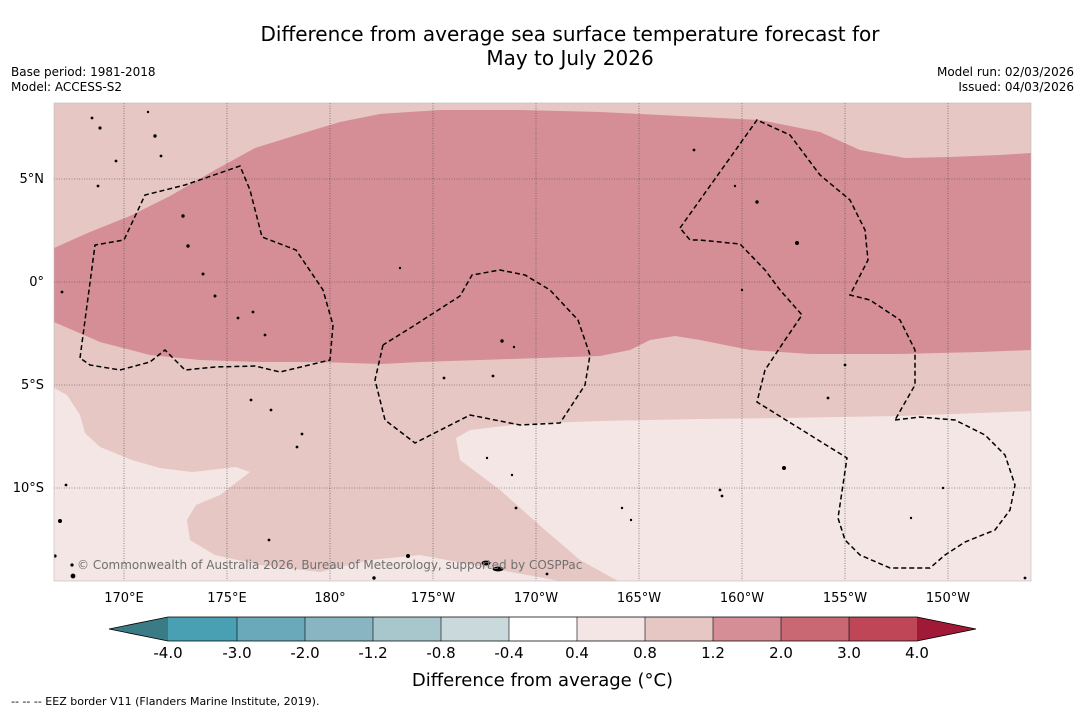 This screenshot has height=713, width=1085. I want to click on lat-label: 5°N, so click(32, 179).